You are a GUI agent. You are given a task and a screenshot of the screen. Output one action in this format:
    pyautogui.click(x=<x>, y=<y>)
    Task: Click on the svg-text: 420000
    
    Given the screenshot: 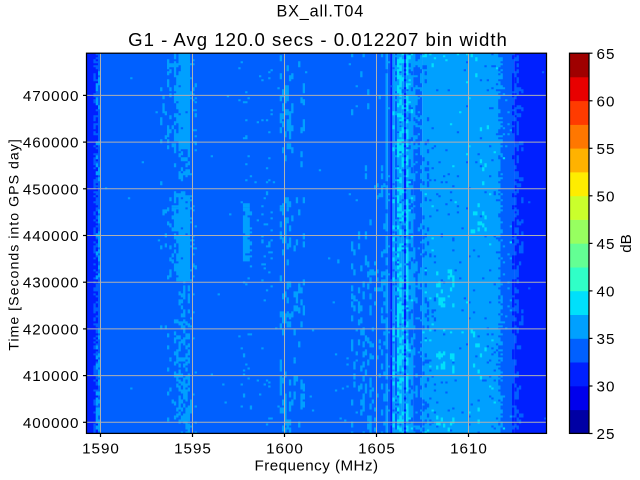 What is the action you would take?
    pyautogui.click(x=51, y=329)
    